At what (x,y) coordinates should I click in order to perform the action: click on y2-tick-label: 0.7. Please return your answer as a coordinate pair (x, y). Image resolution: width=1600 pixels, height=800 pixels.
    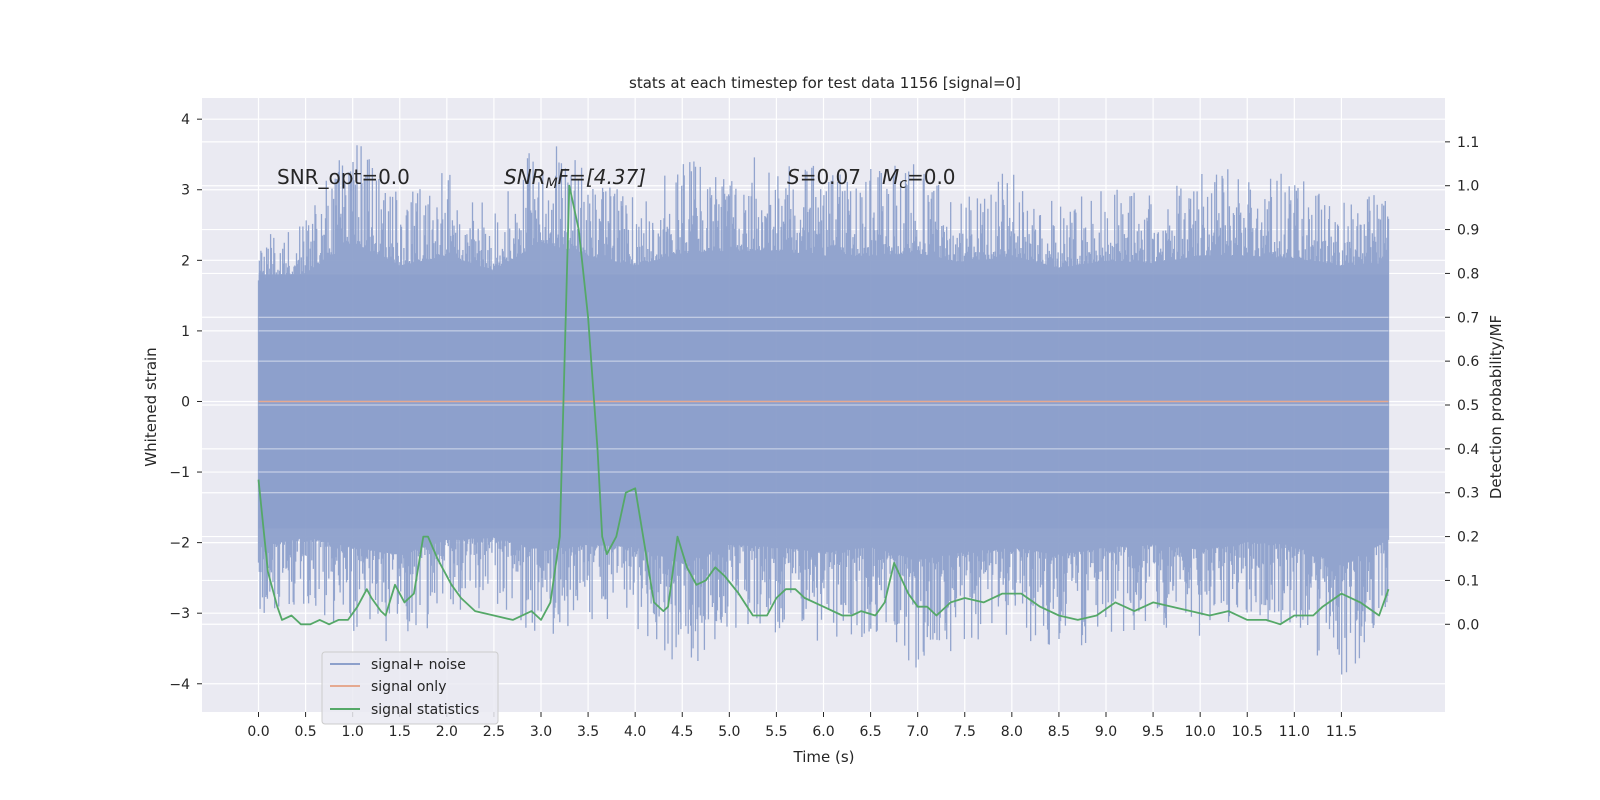
    Looking at the image, I should click on (1468, 318).